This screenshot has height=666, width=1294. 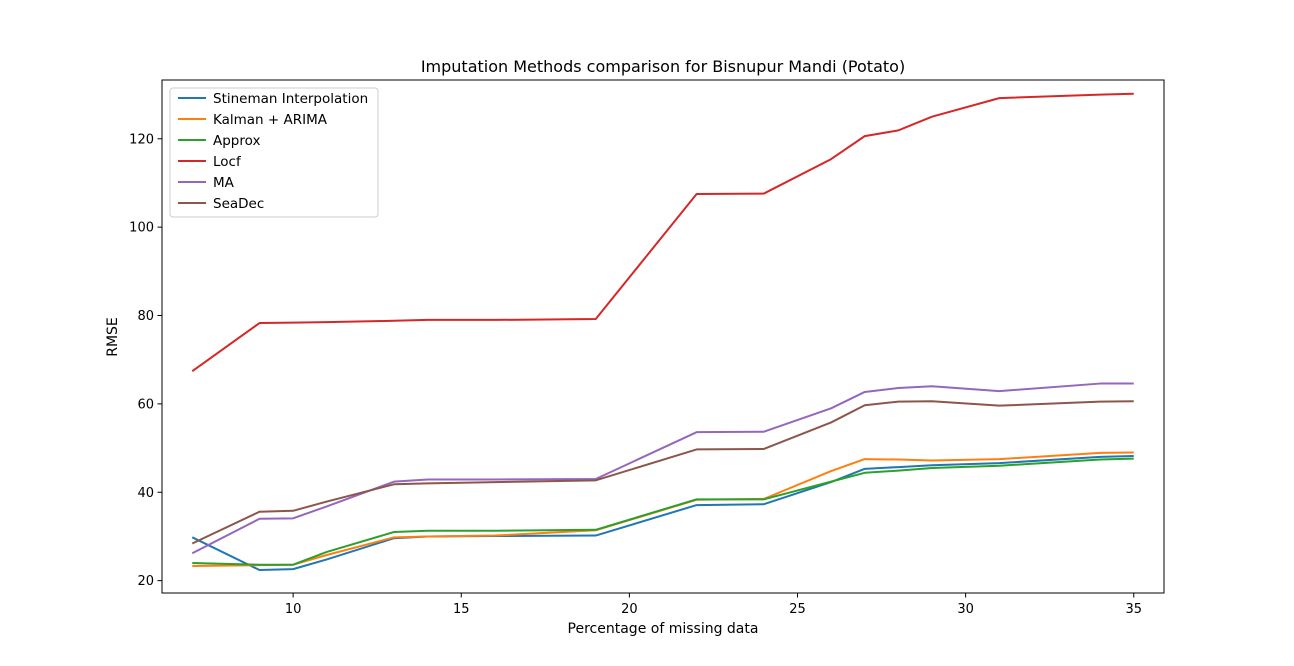 What do you see at coordinates (663, 629) in the screenshot?
I see `x-axis-label: Percentage of missing data` at bounding box center [663, 629].